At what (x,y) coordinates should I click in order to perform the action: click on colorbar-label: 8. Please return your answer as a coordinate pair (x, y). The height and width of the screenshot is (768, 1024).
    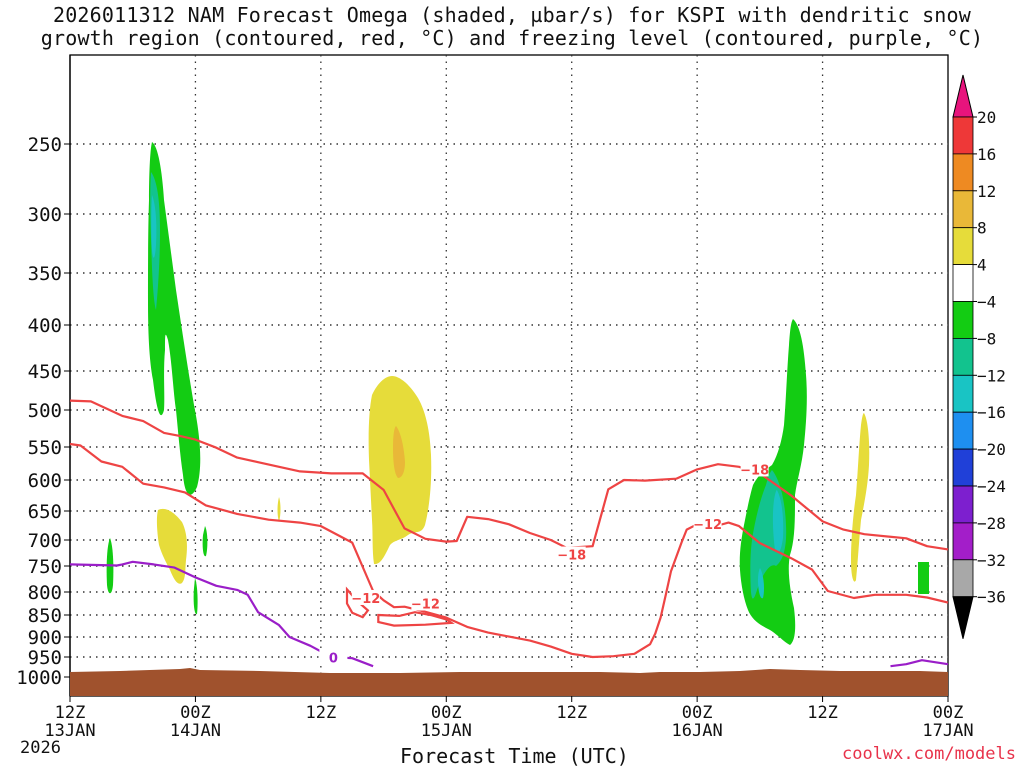
    Looking at the image, I should click on (982, 228).